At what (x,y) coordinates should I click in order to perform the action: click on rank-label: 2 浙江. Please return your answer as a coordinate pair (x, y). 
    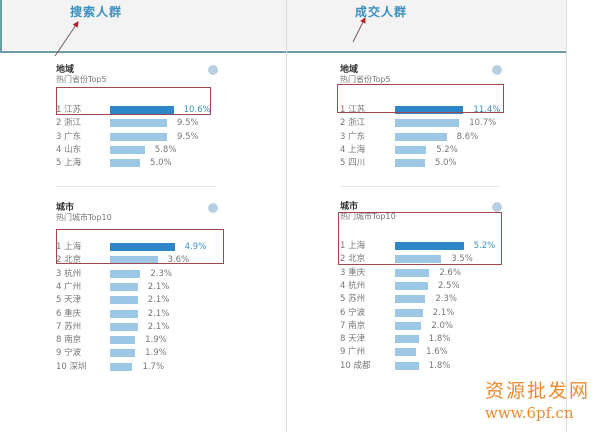
    Looking at the image, I should click on (352, 123).